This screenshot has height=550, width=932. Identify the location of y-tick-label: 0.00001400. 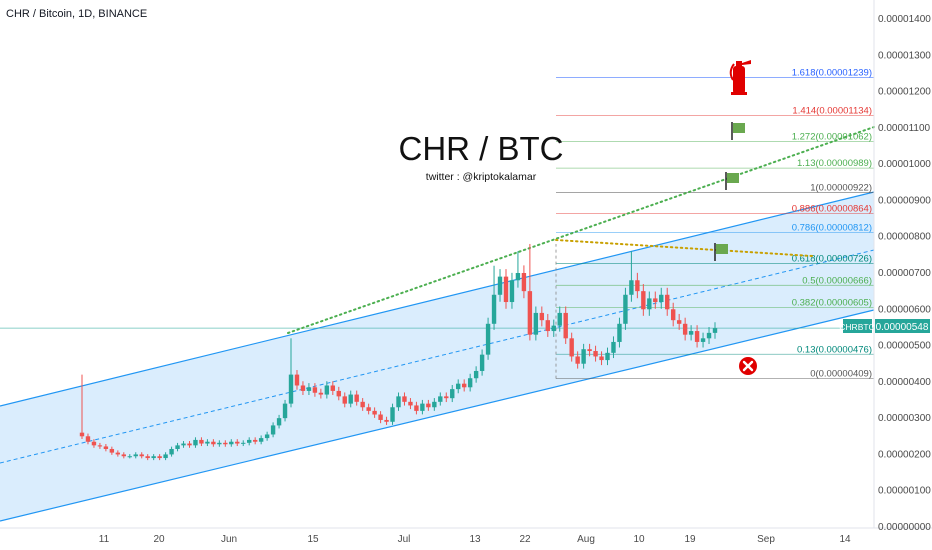
(904, 19).